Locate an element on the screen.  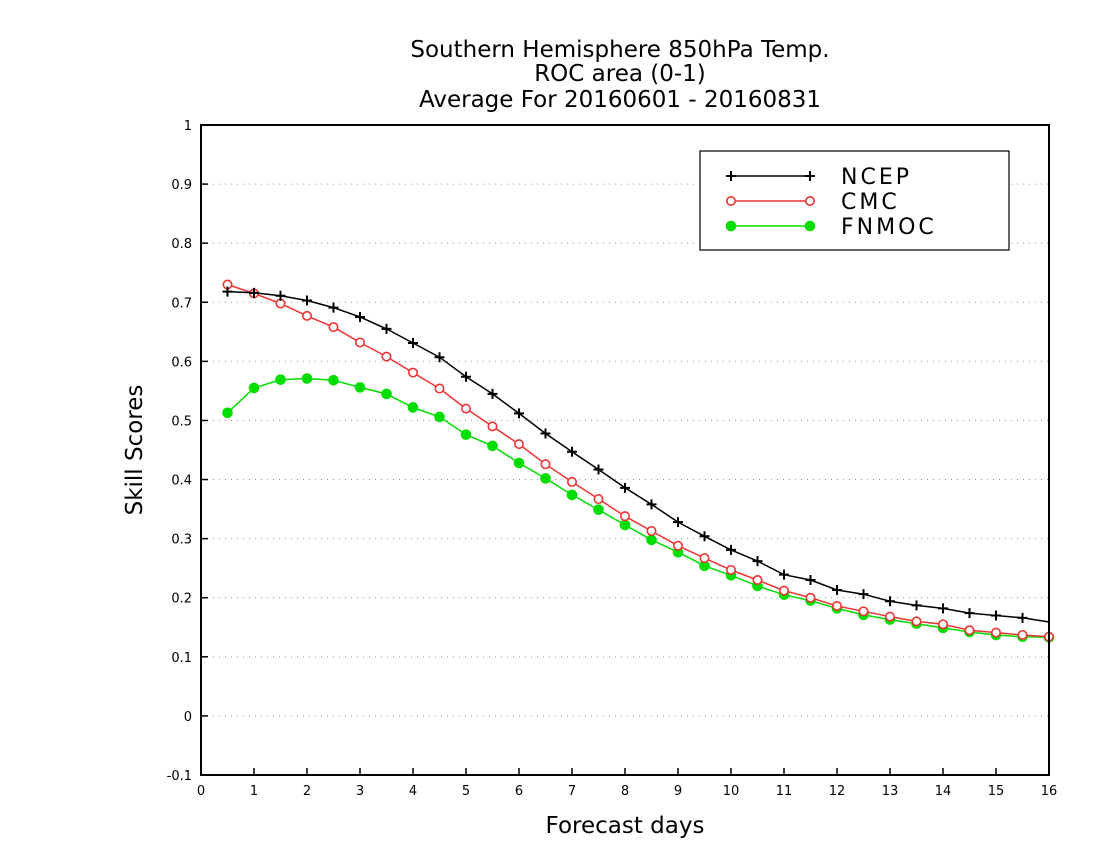
x-tick-label: 4 is located at coordinates (413, 791).